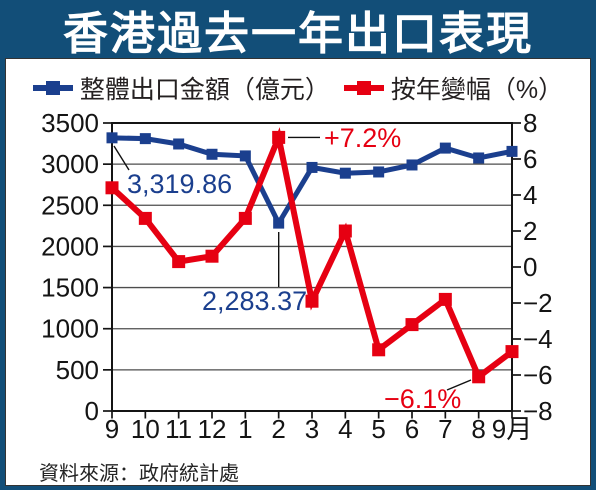 Image resolution: width=600 pixels, height=497 pixels. What do you see at coordinates (139, 474) in the screenshot?
I see `source-note: 資料來源：政府統計處` at bounding box center [139, 474].